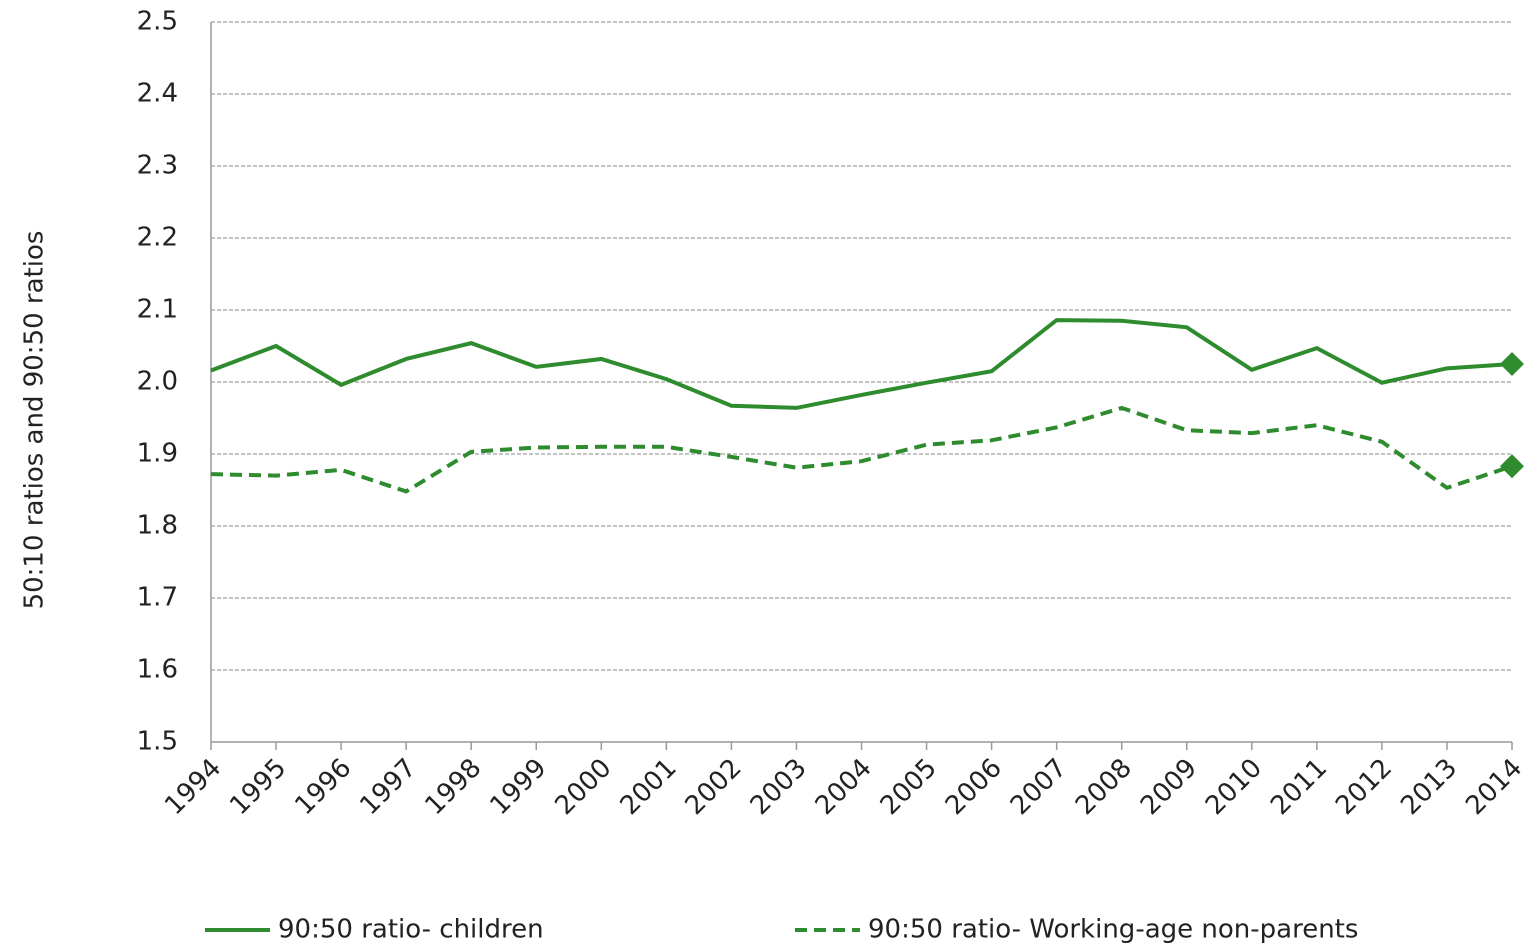  What do you see at coordinates (779, 787) in the screenshot?
I see `x-tick-label: 2003` at bounding box center [779, 787].